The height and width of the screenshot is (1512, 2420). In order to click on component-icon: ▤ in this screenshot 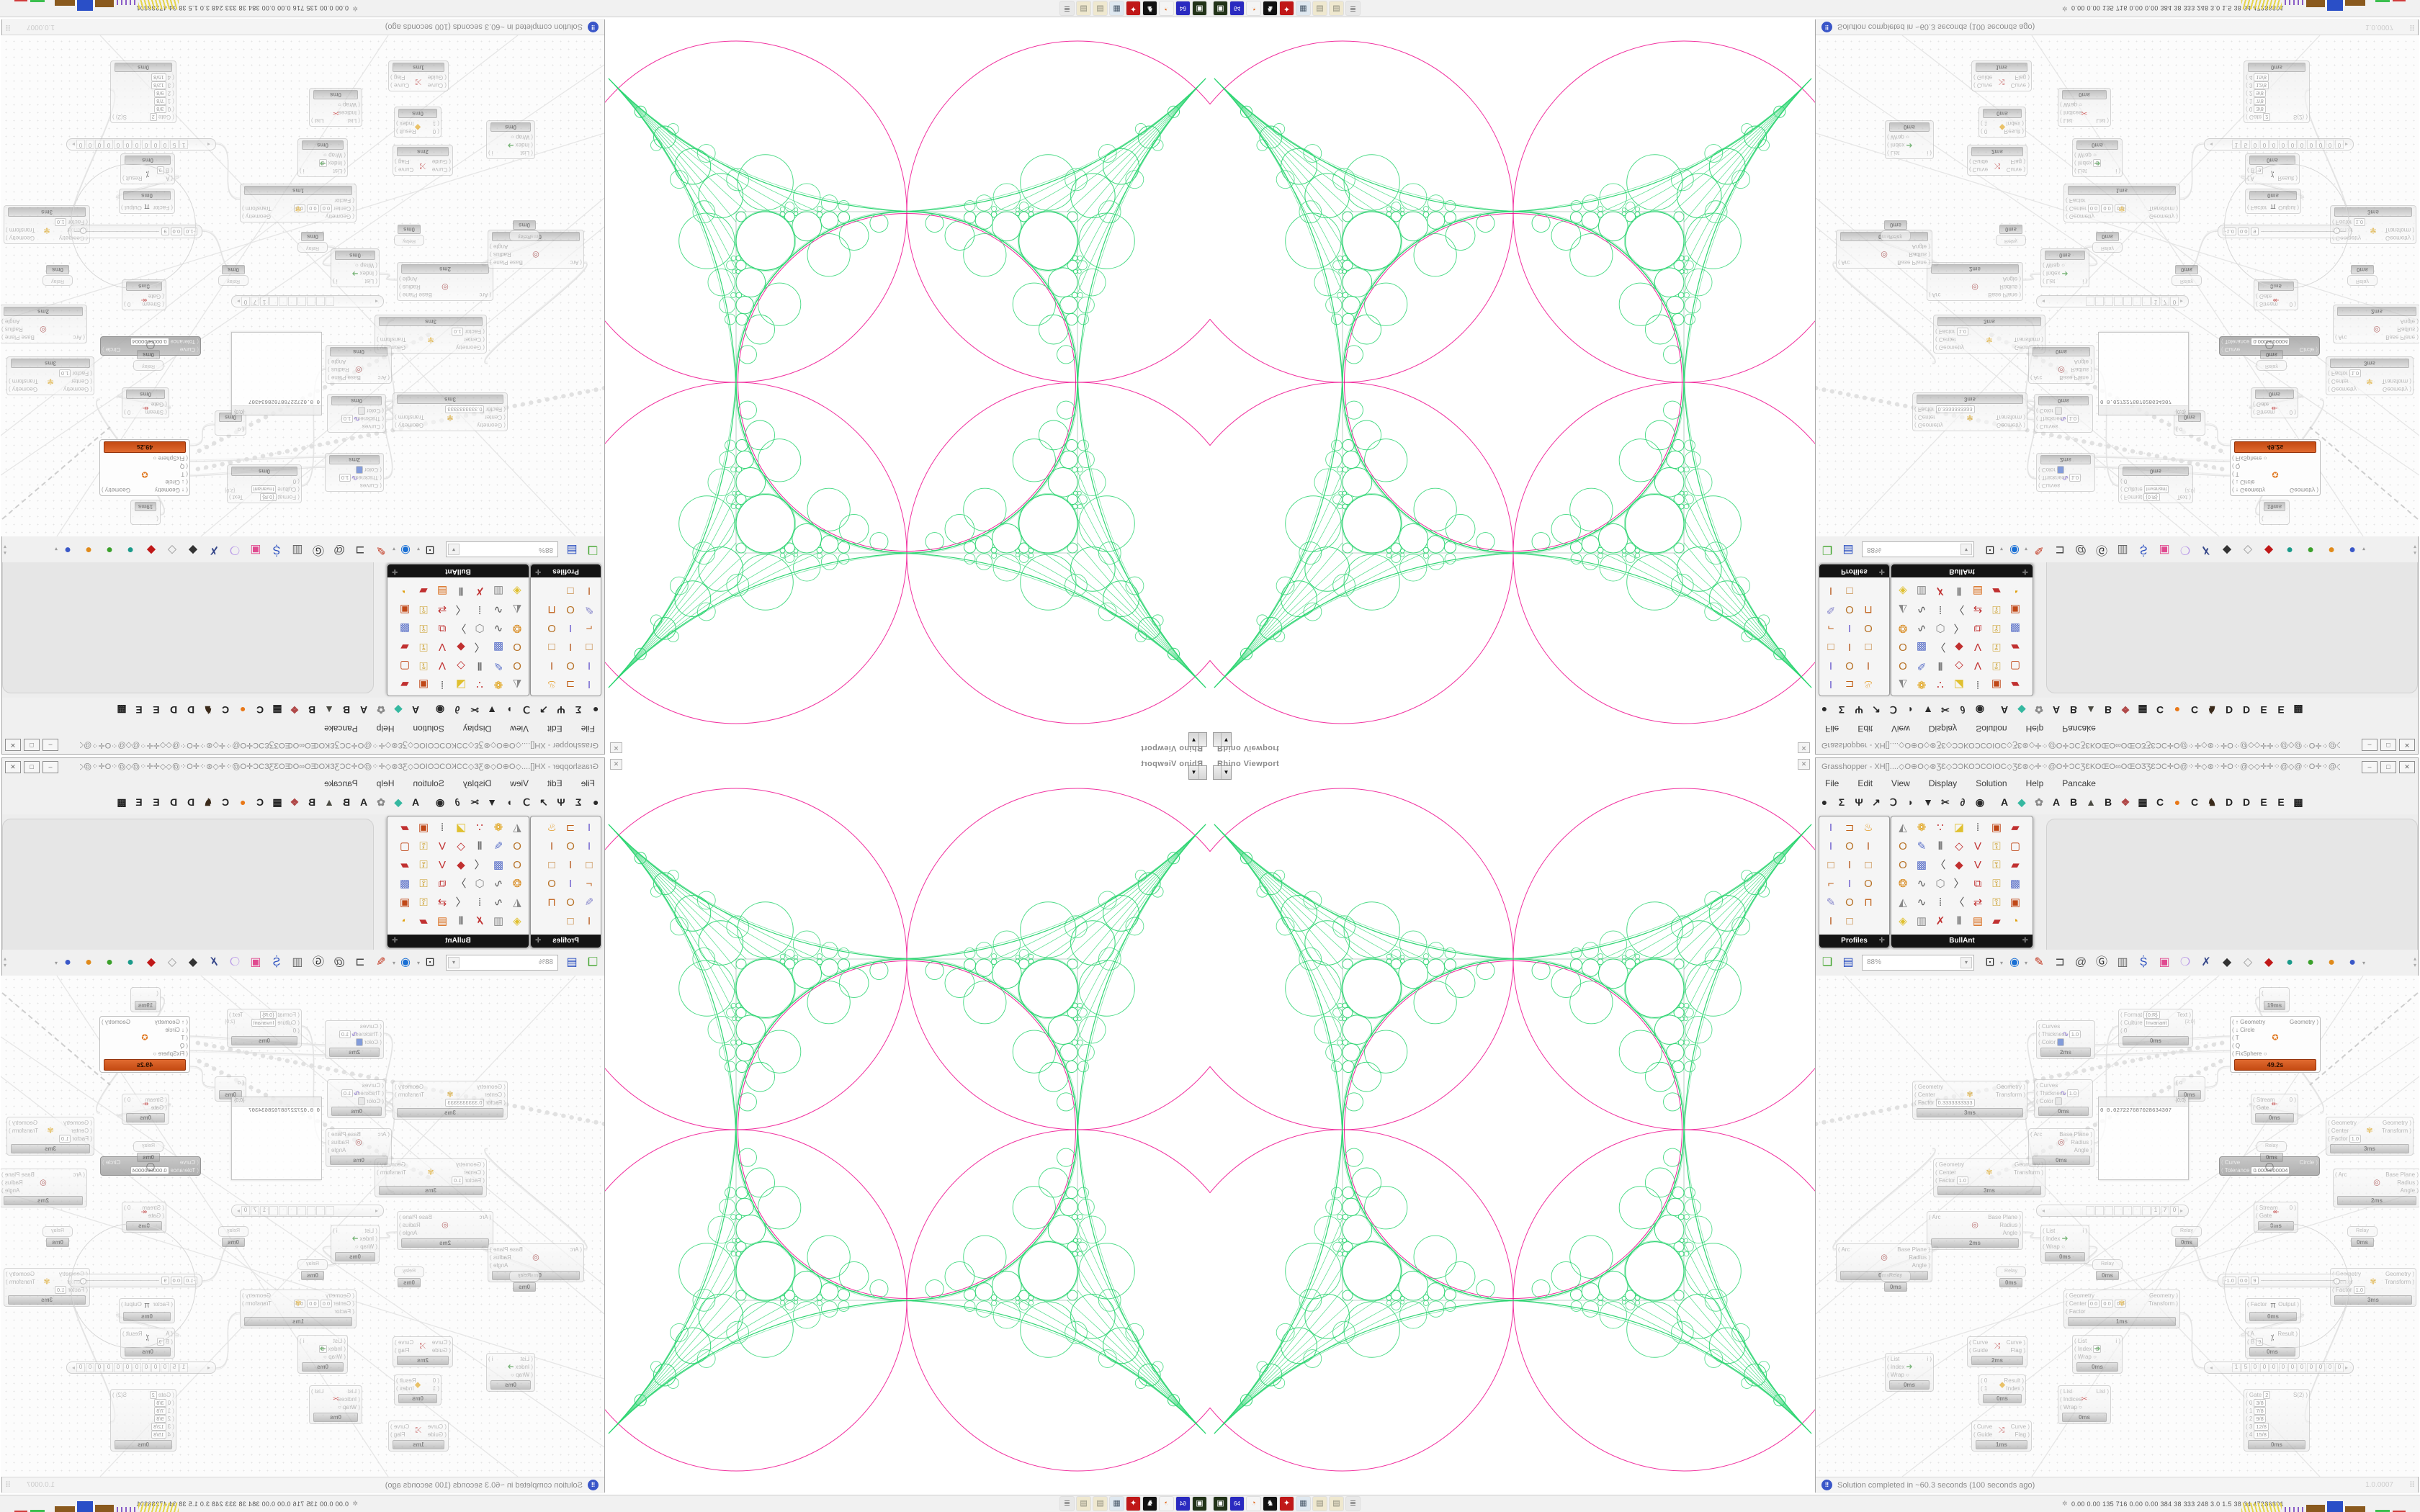, I will do `click(442, 921)`.